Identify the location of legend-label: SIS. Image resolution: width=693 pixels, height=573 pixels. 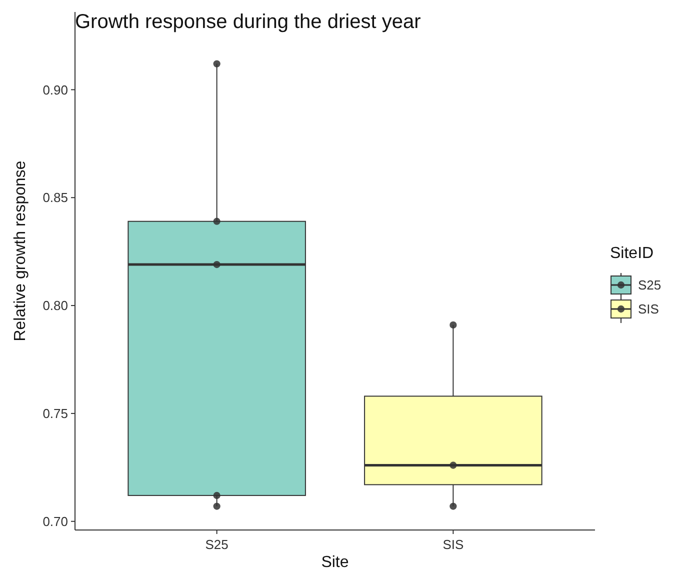
(649, 309).